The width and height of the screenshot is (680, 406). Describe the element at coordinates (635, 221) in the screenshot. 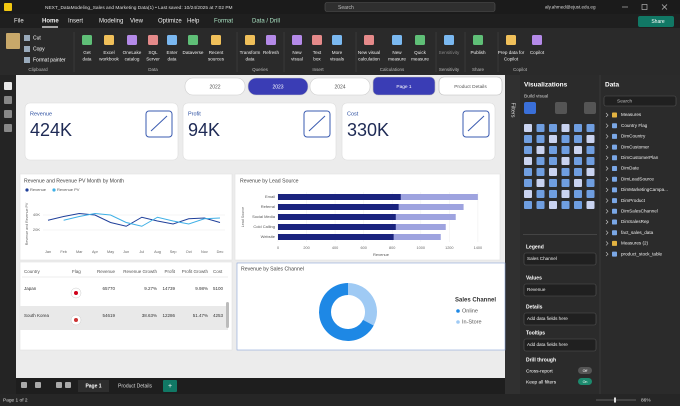

I see `table-name: DimSalesRep` at that location.